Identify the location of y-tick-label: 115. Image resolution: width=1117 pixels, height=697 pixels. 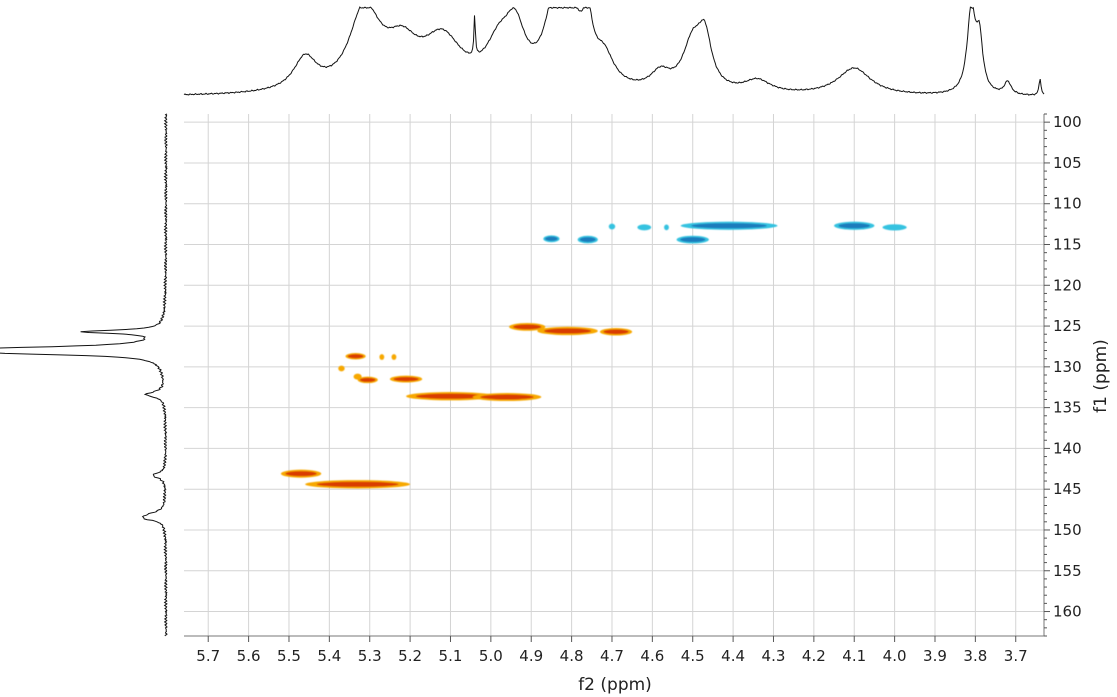
(1067, 245).